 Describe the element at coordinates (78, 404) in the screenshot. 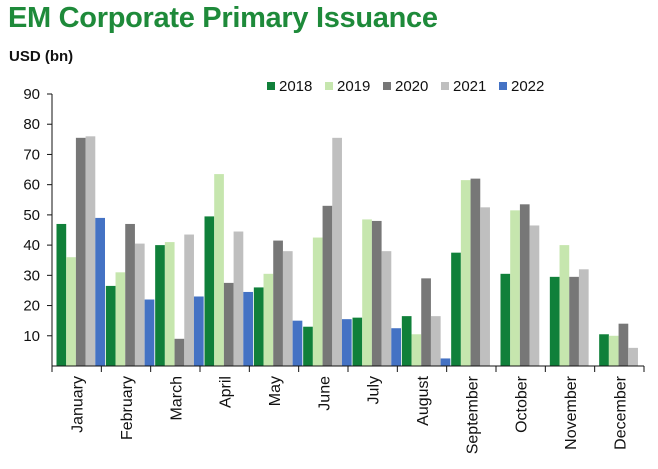

I see `x-category-label: January` at that location.